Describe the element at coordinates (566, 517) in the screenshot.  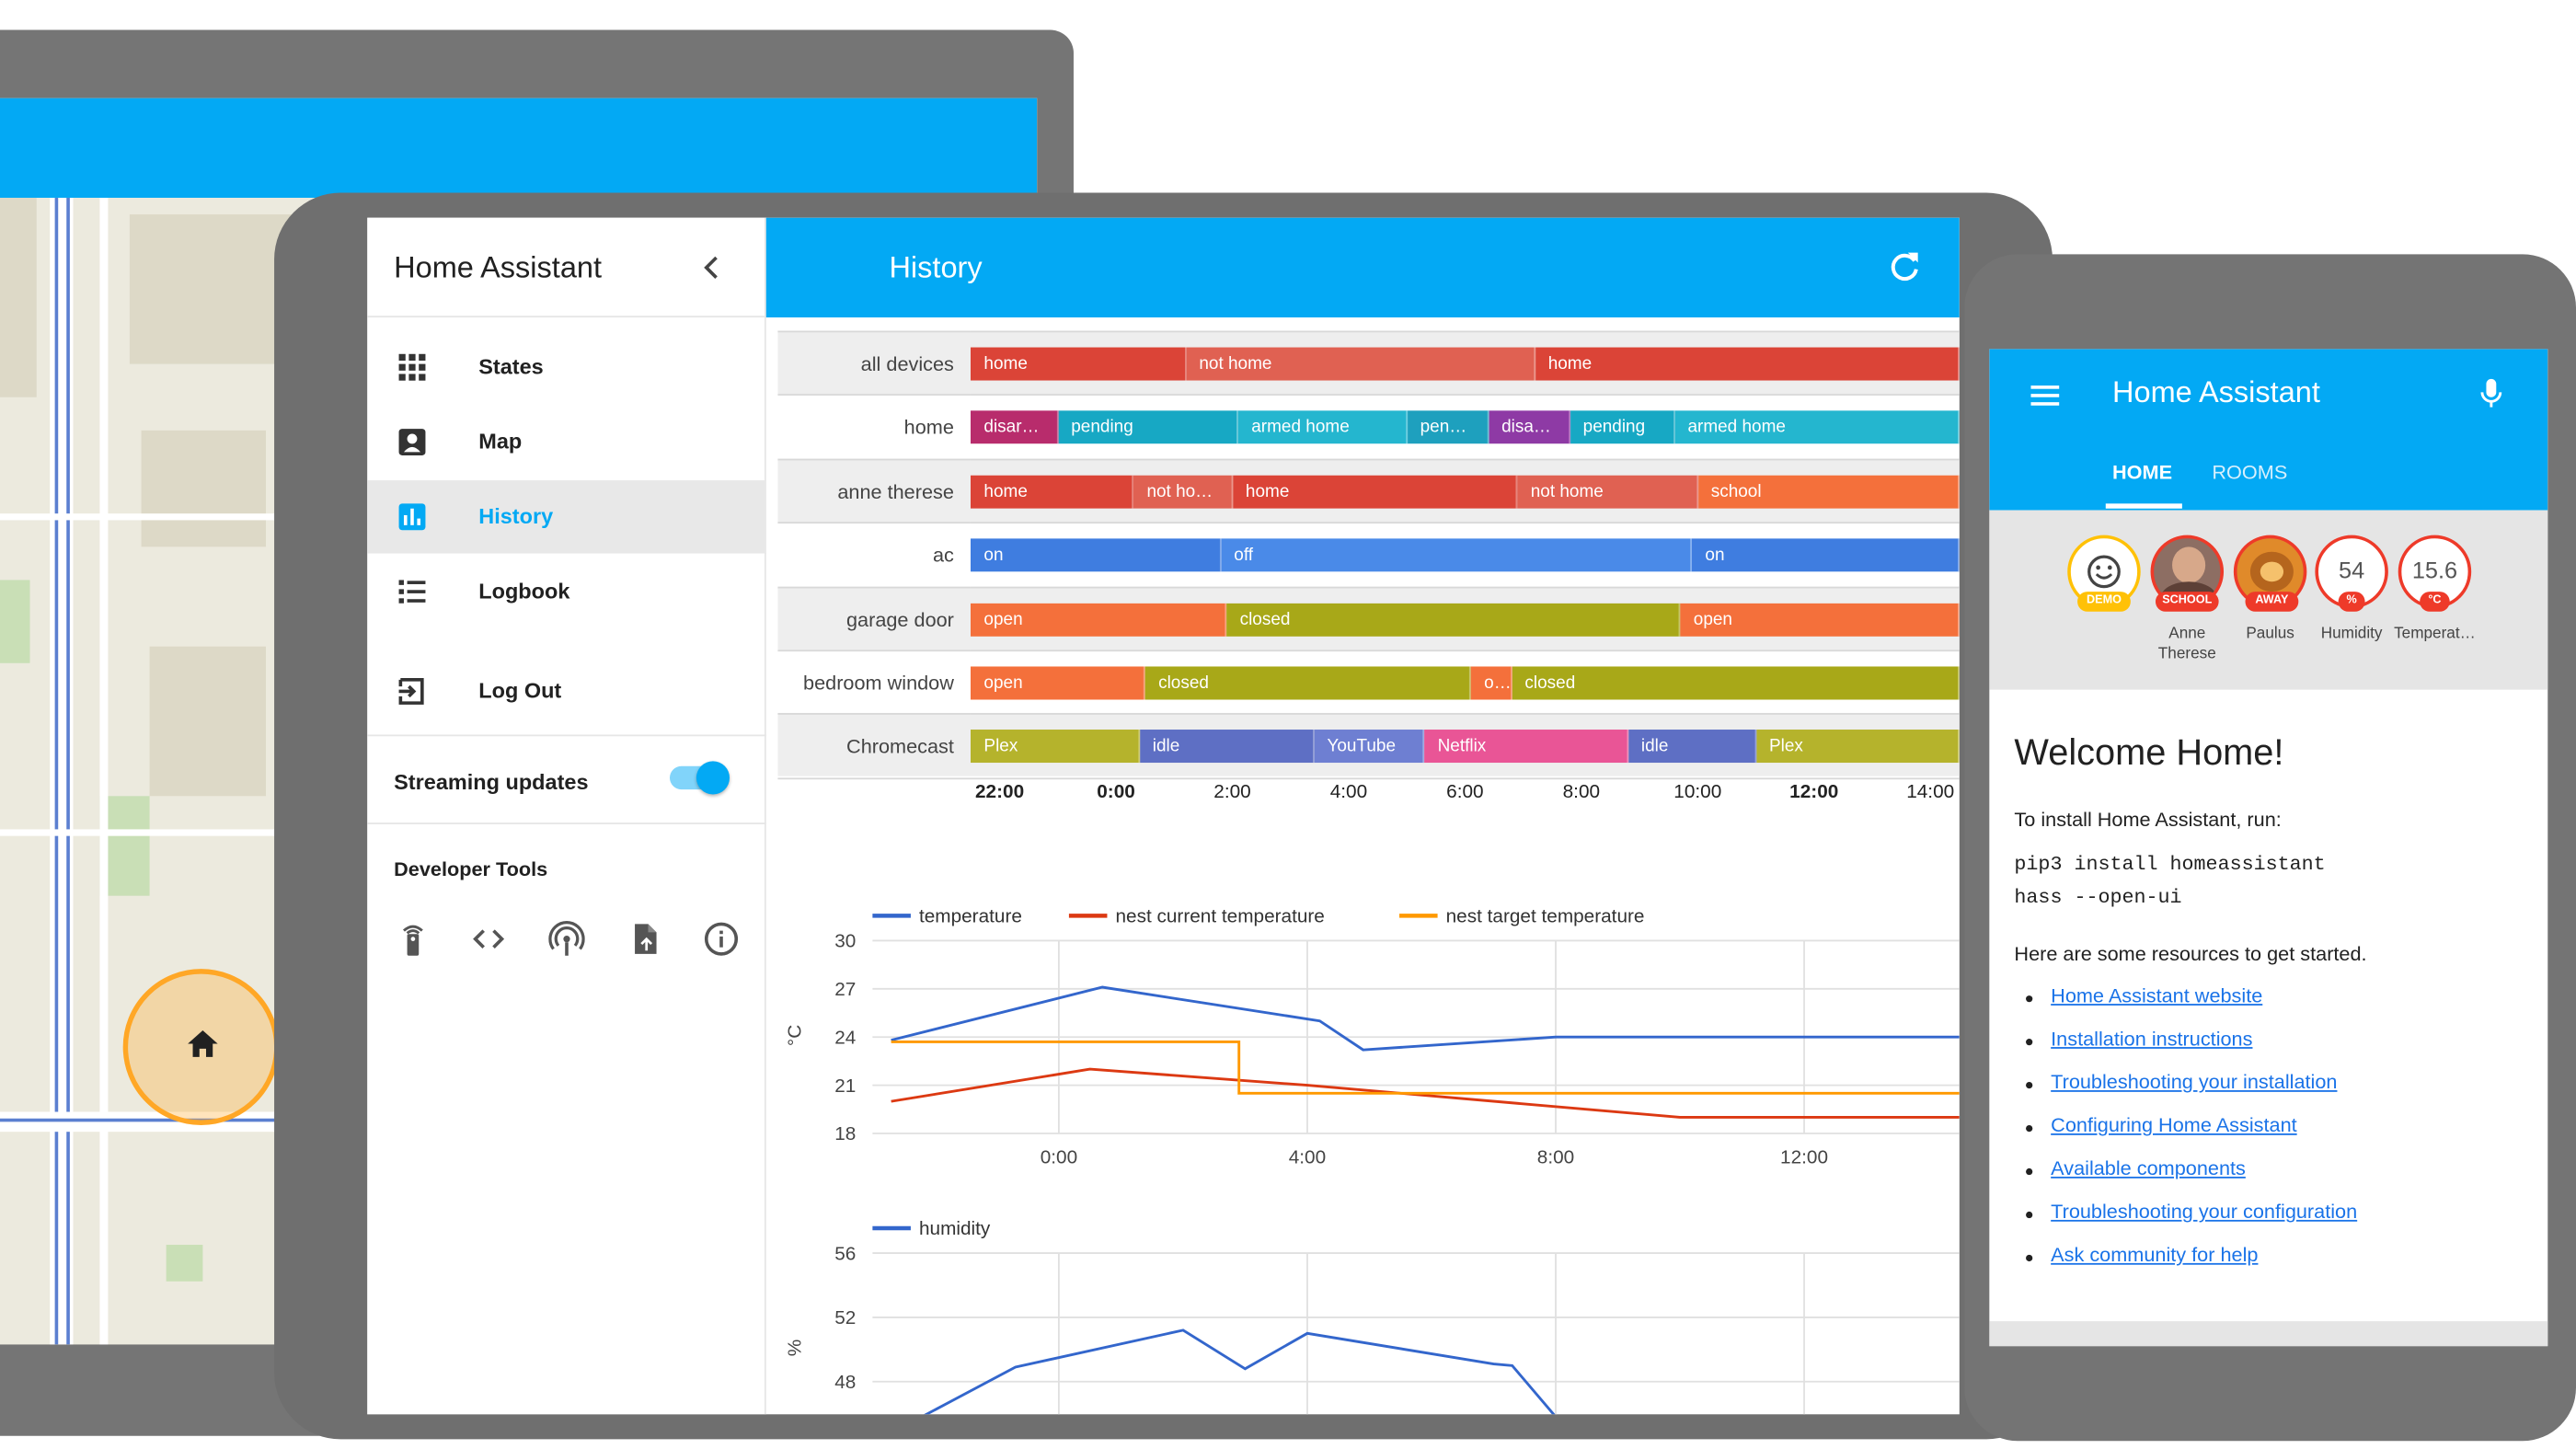
I see `sidebar-item-history: History` at that location.